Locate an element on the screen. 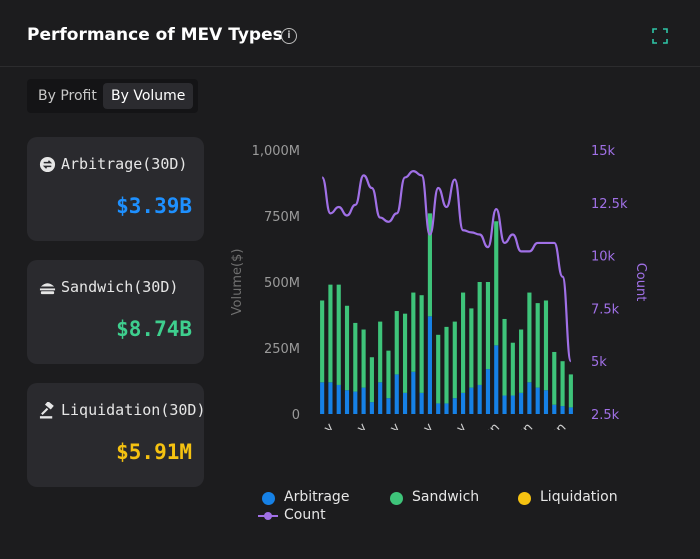 The width and height of the screenshot is (700, 559). legend-arbitrage-label: Arbitrage is located at coordinates (317, 497).